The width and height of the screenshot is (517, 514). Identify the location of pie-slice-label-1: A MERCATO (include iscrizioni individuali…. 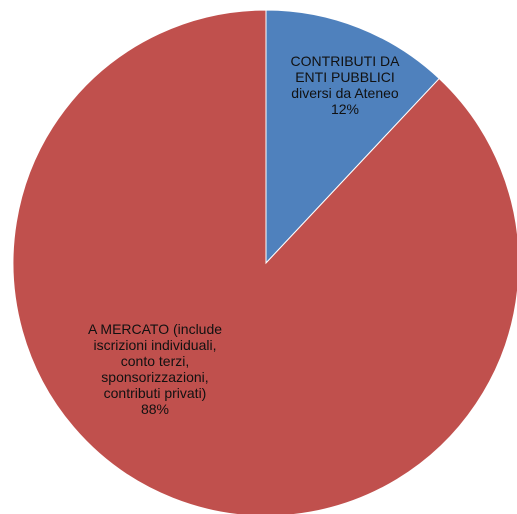
(155, 369).